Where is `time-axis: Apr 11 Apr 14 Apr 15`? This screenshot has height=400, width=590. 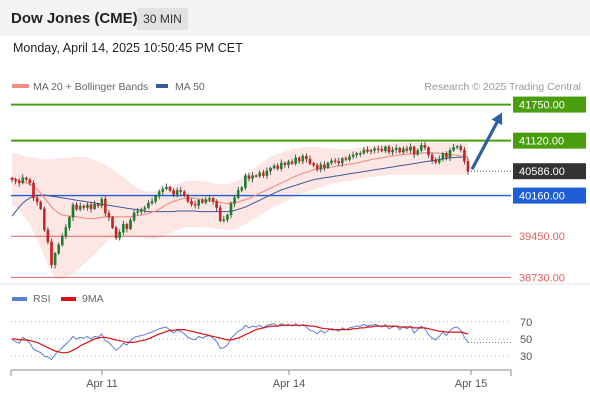 time-axis: Apr 11 Apr 14 Apr 15 is located at coordinates (261, 380).